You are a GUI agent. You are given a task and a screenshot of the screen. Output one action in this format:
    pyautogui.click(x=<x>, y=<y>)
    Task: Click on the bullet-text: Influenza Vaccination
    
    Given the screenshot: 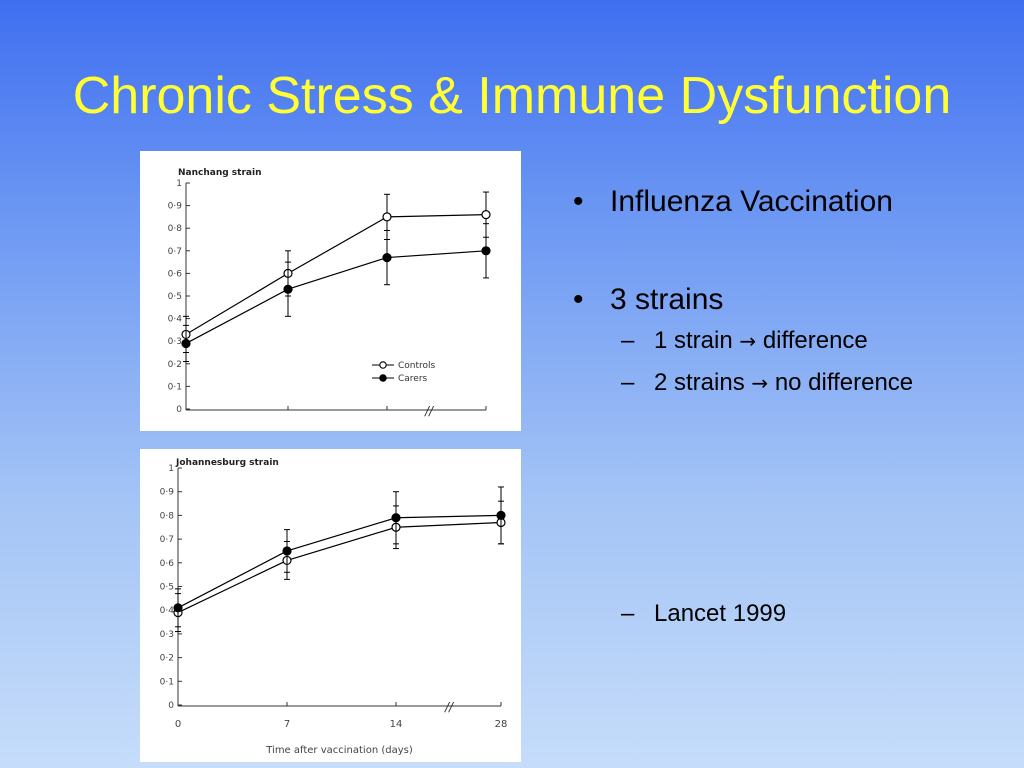 What is the action you would take?
    pyautogui.click(x=751, y=201)
    